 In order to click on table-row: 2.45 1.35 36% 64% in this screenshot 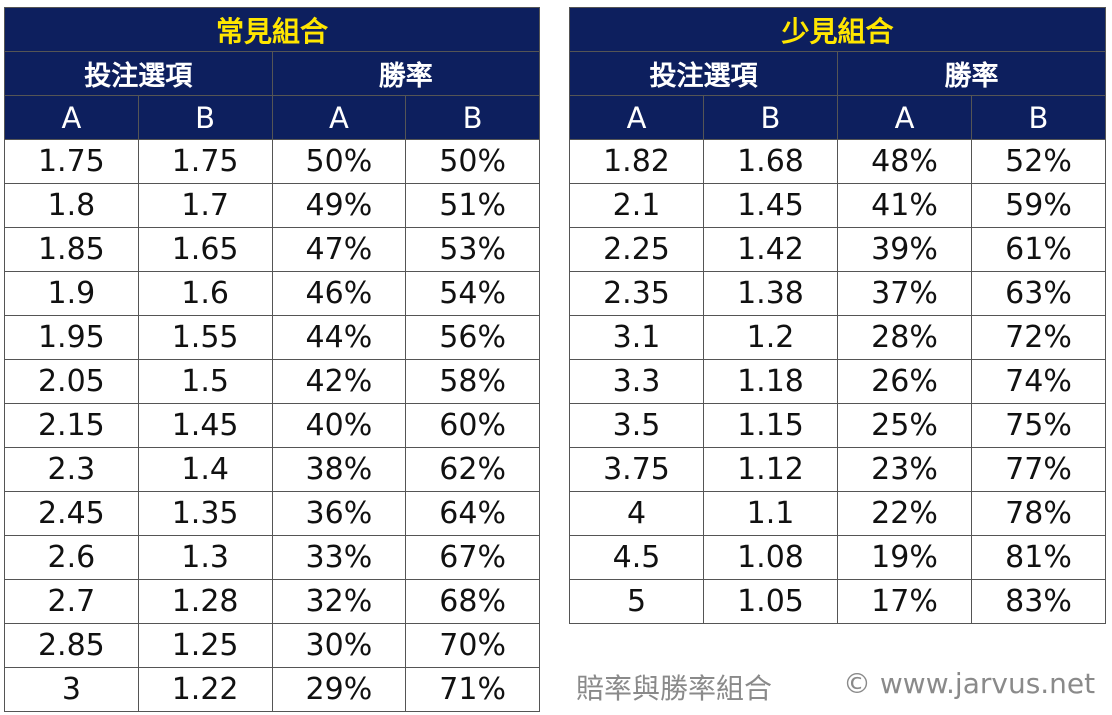, I will do `click(272, 513)`.